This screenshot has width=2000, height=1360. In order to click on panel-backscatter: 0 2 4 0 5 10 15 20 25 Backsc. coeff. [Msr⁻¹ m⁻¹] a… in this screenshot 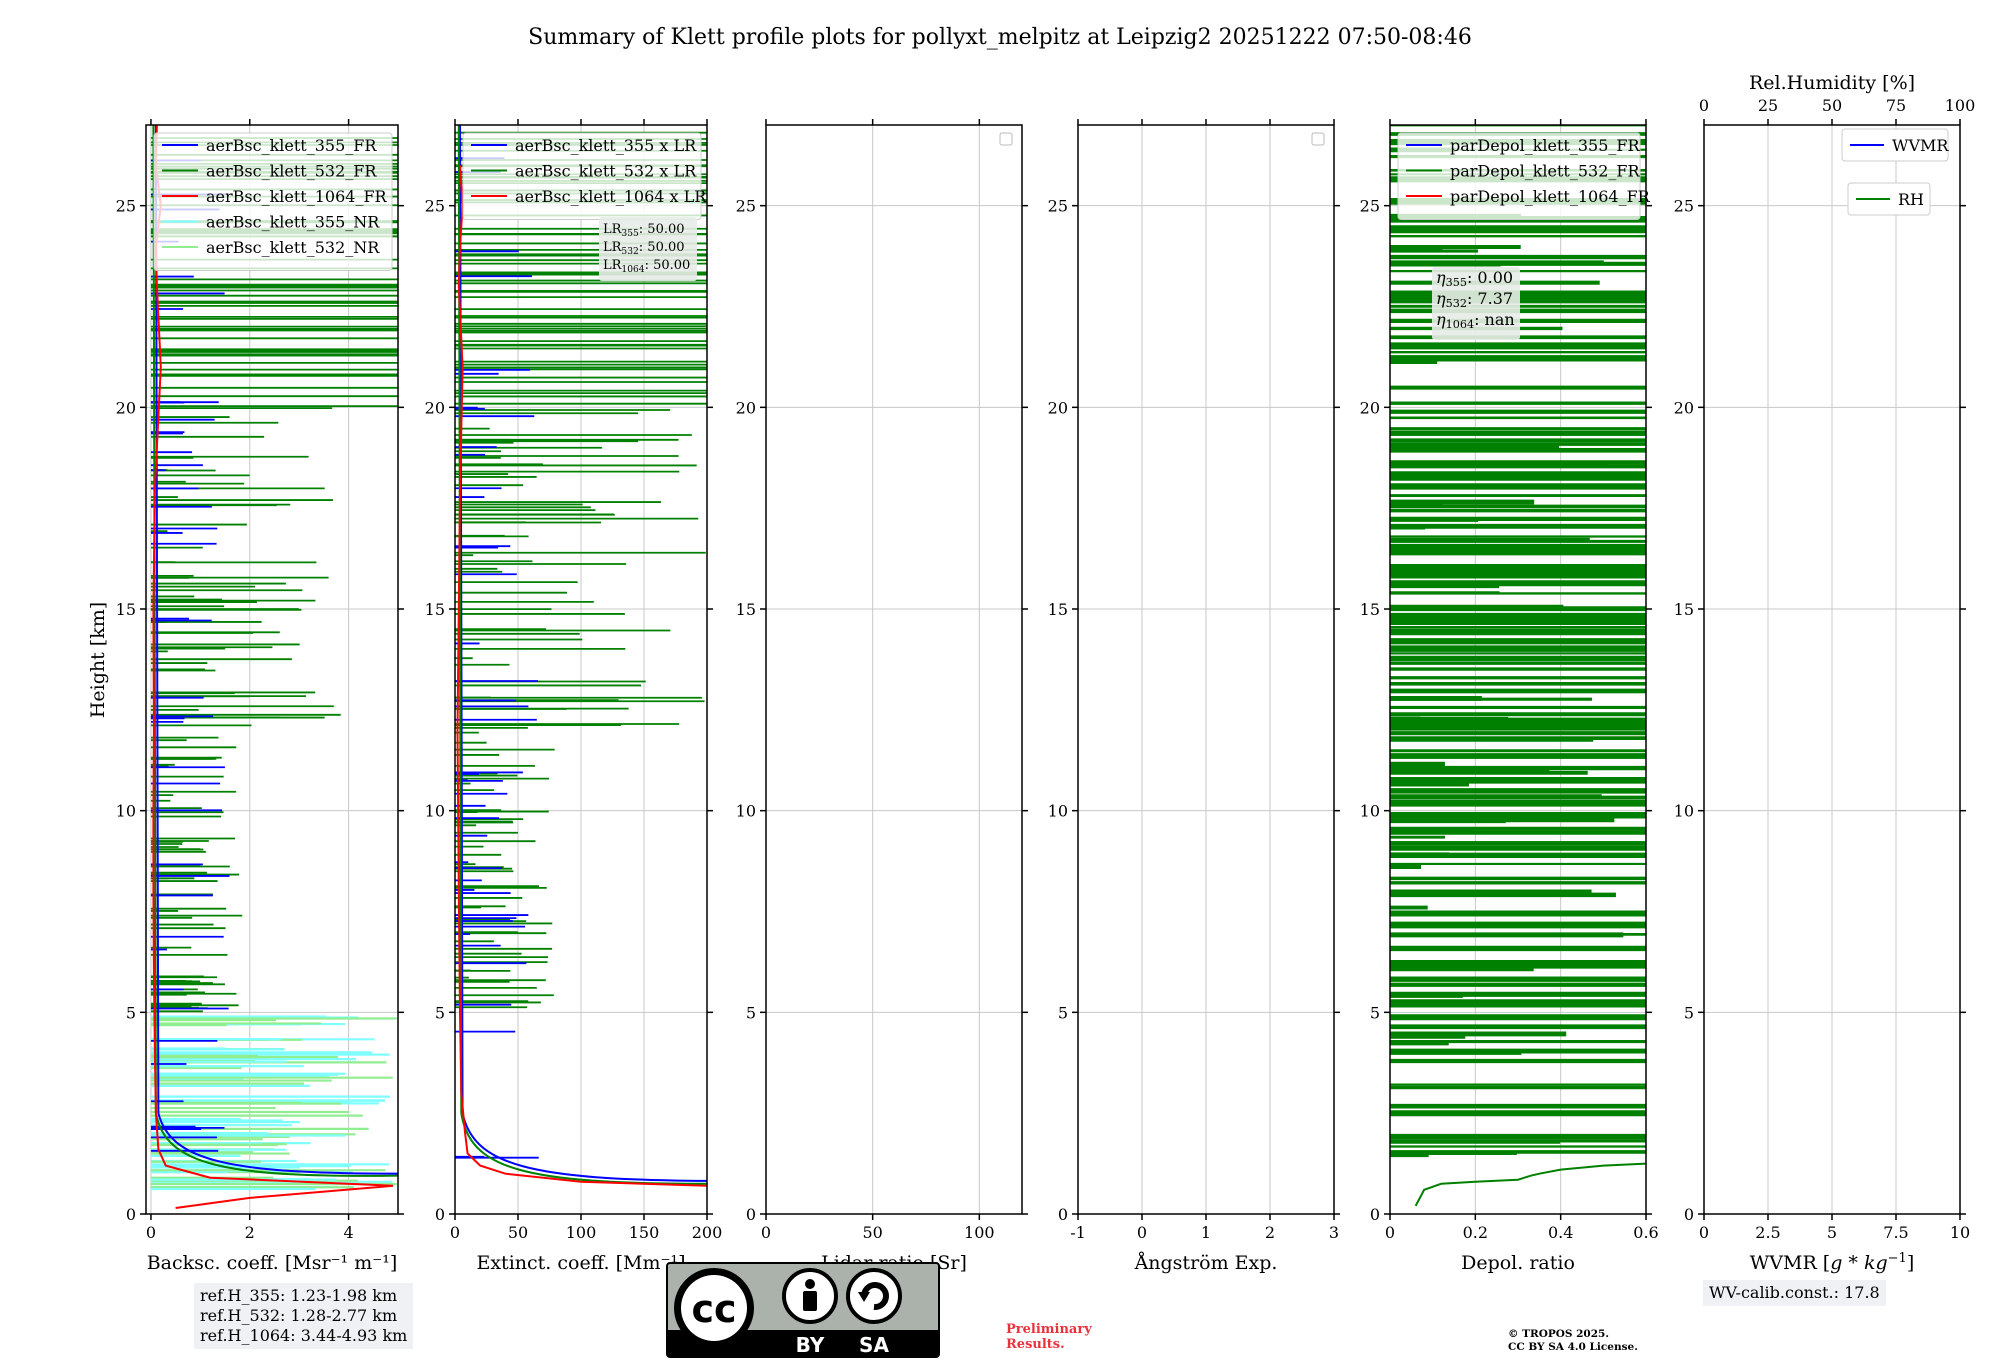, I will do `click(260, 696)`.